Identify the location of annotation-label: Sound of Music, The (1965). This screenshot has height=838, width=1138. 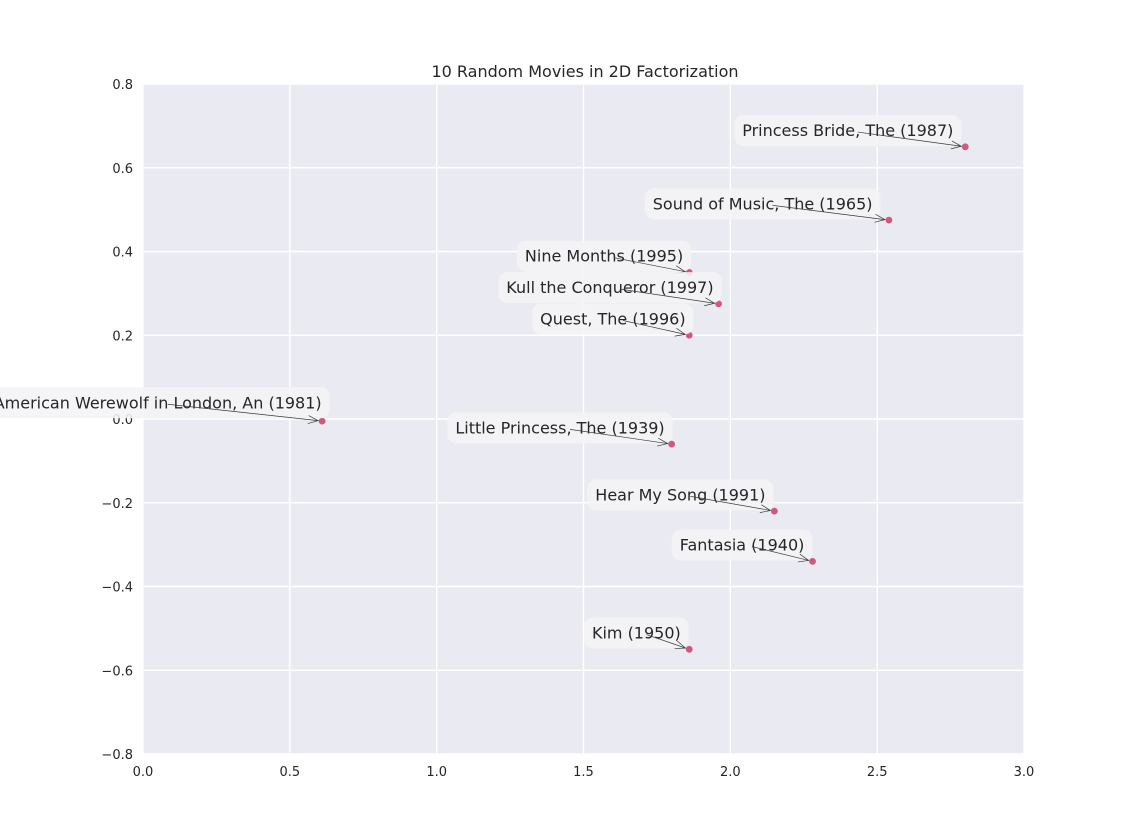
(763, 203).